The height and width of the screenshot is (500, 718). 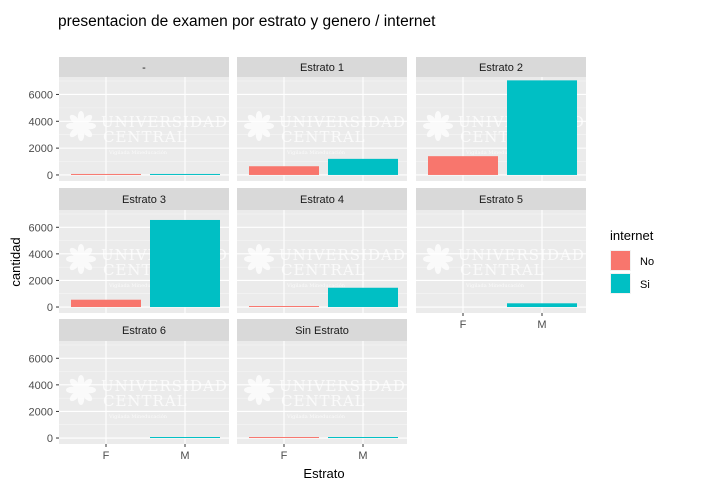 I want to click on facet-strip-label: Estrato 3, so click(x=144, y=200).